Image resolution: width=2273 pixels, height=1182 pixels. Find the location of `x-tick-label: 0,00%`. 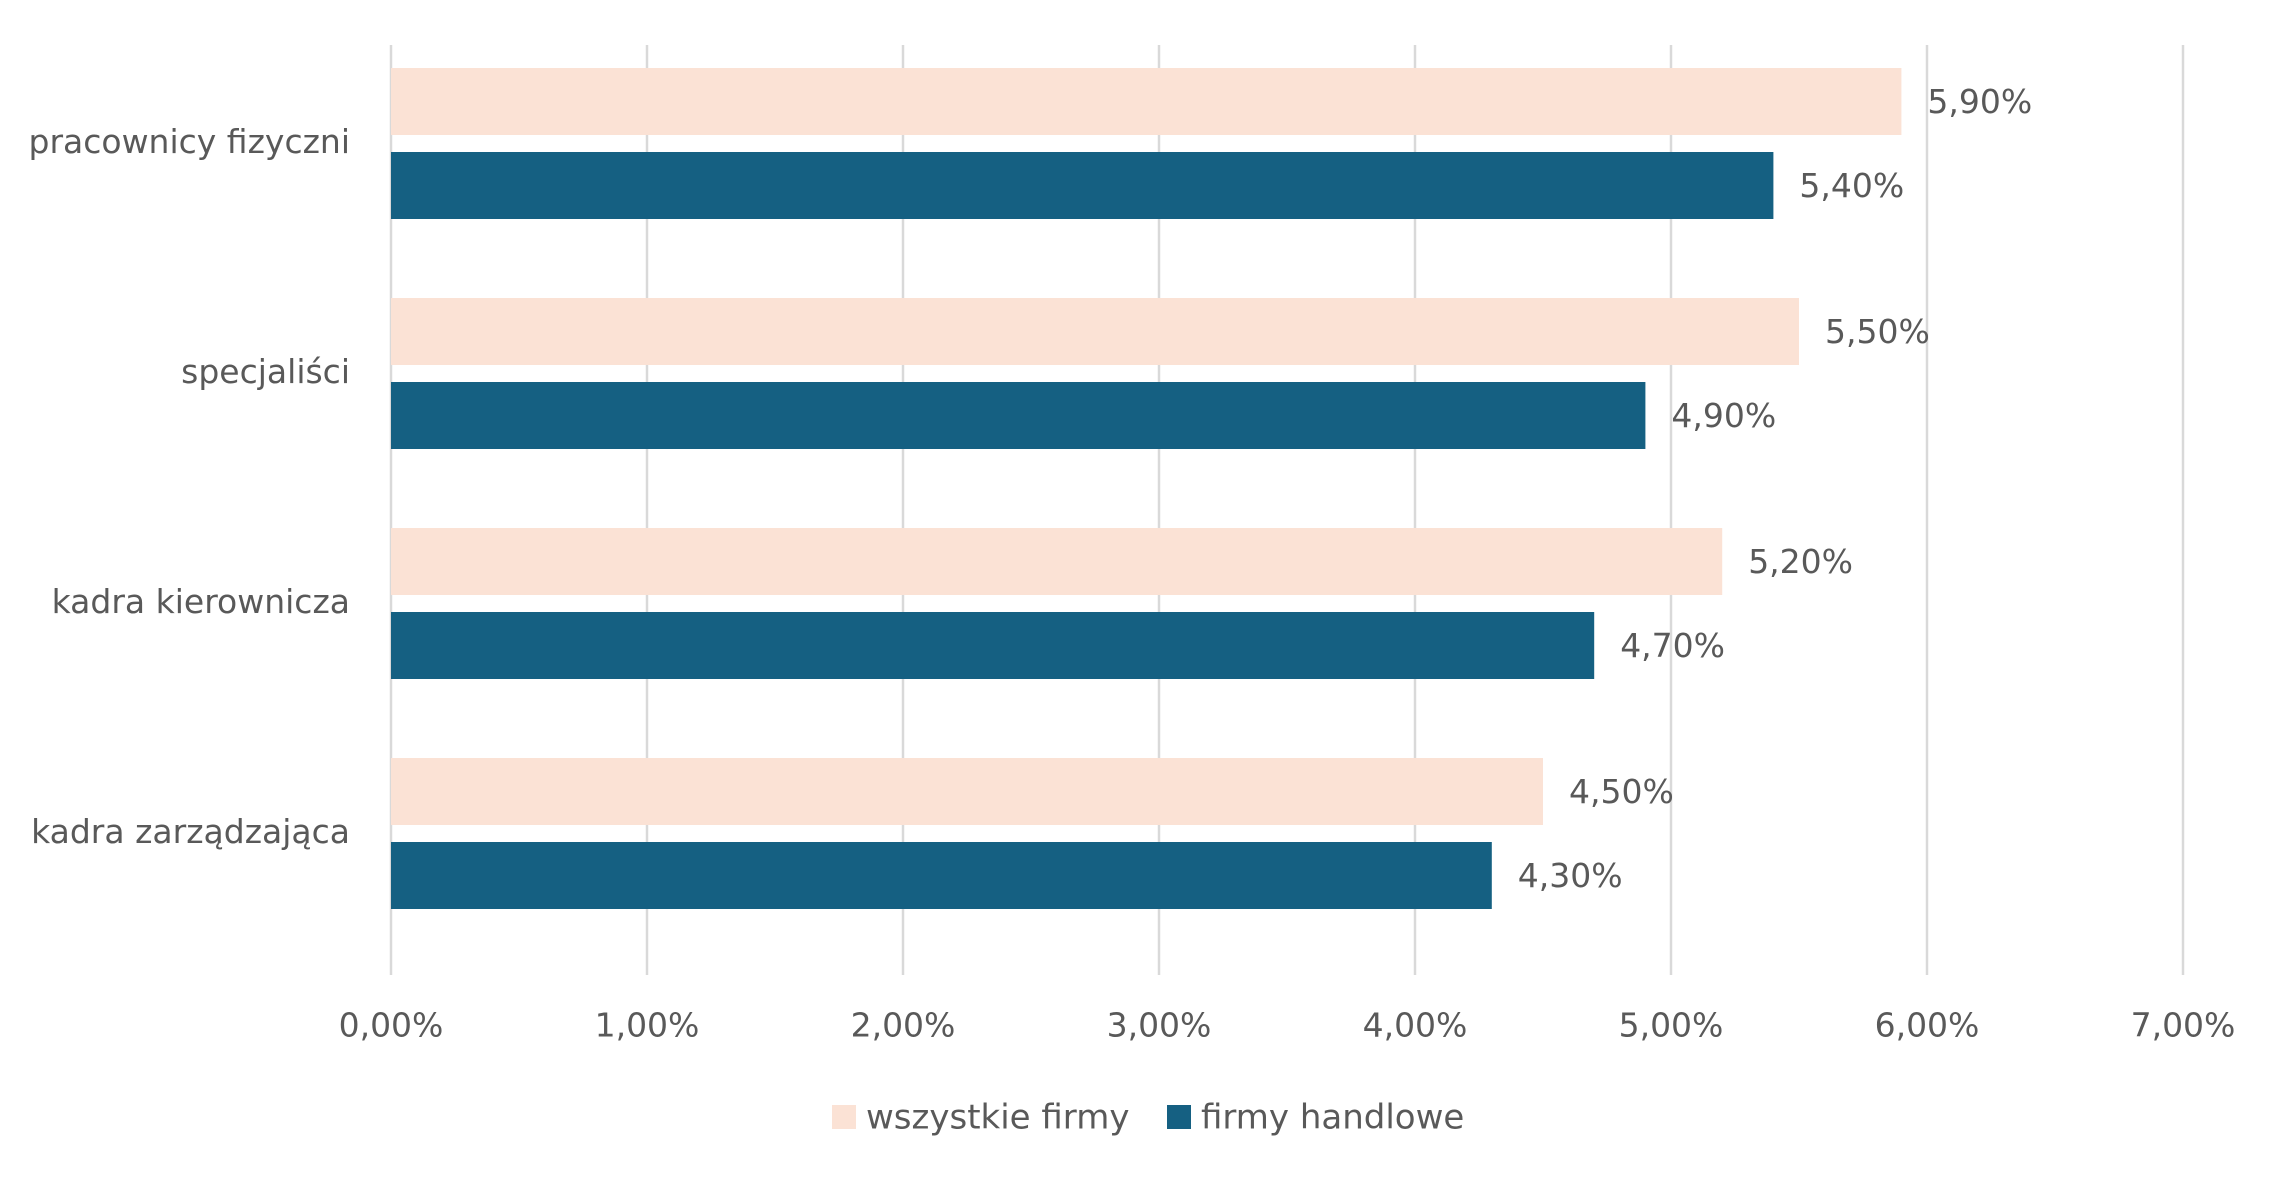

x-tick-label: 0,00% is located at coordinates (391, 1025).